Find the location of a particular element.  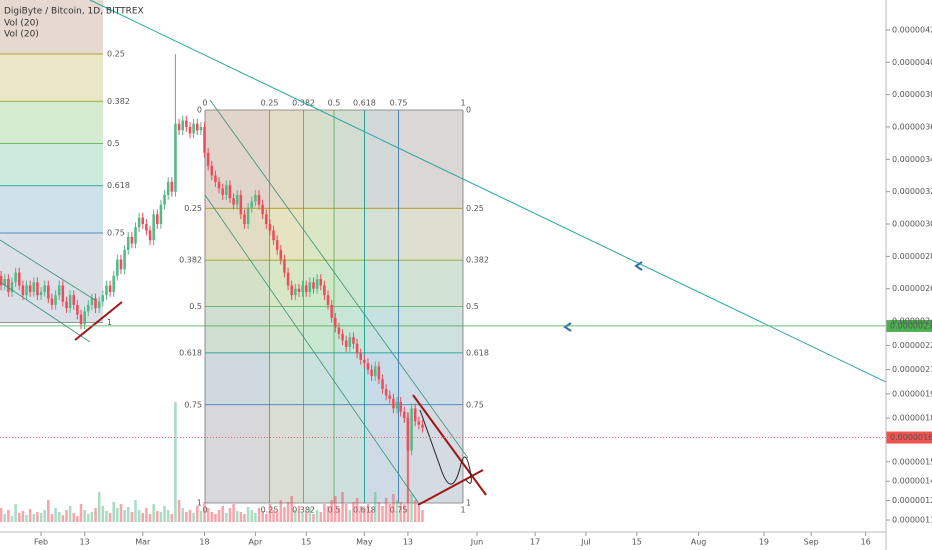

arrow-icon is located at coordinates (638, 266).